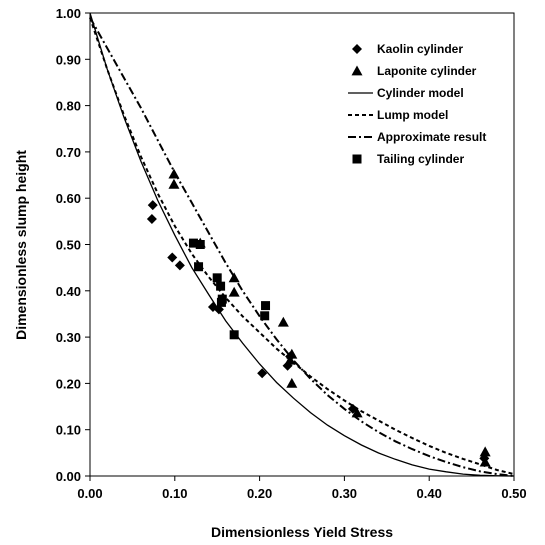 This screenshot has height=545, width=545. Describe the element at coordinates (174, 493) in the screenshot. I see `x-tick-label: 0.10` at that location.